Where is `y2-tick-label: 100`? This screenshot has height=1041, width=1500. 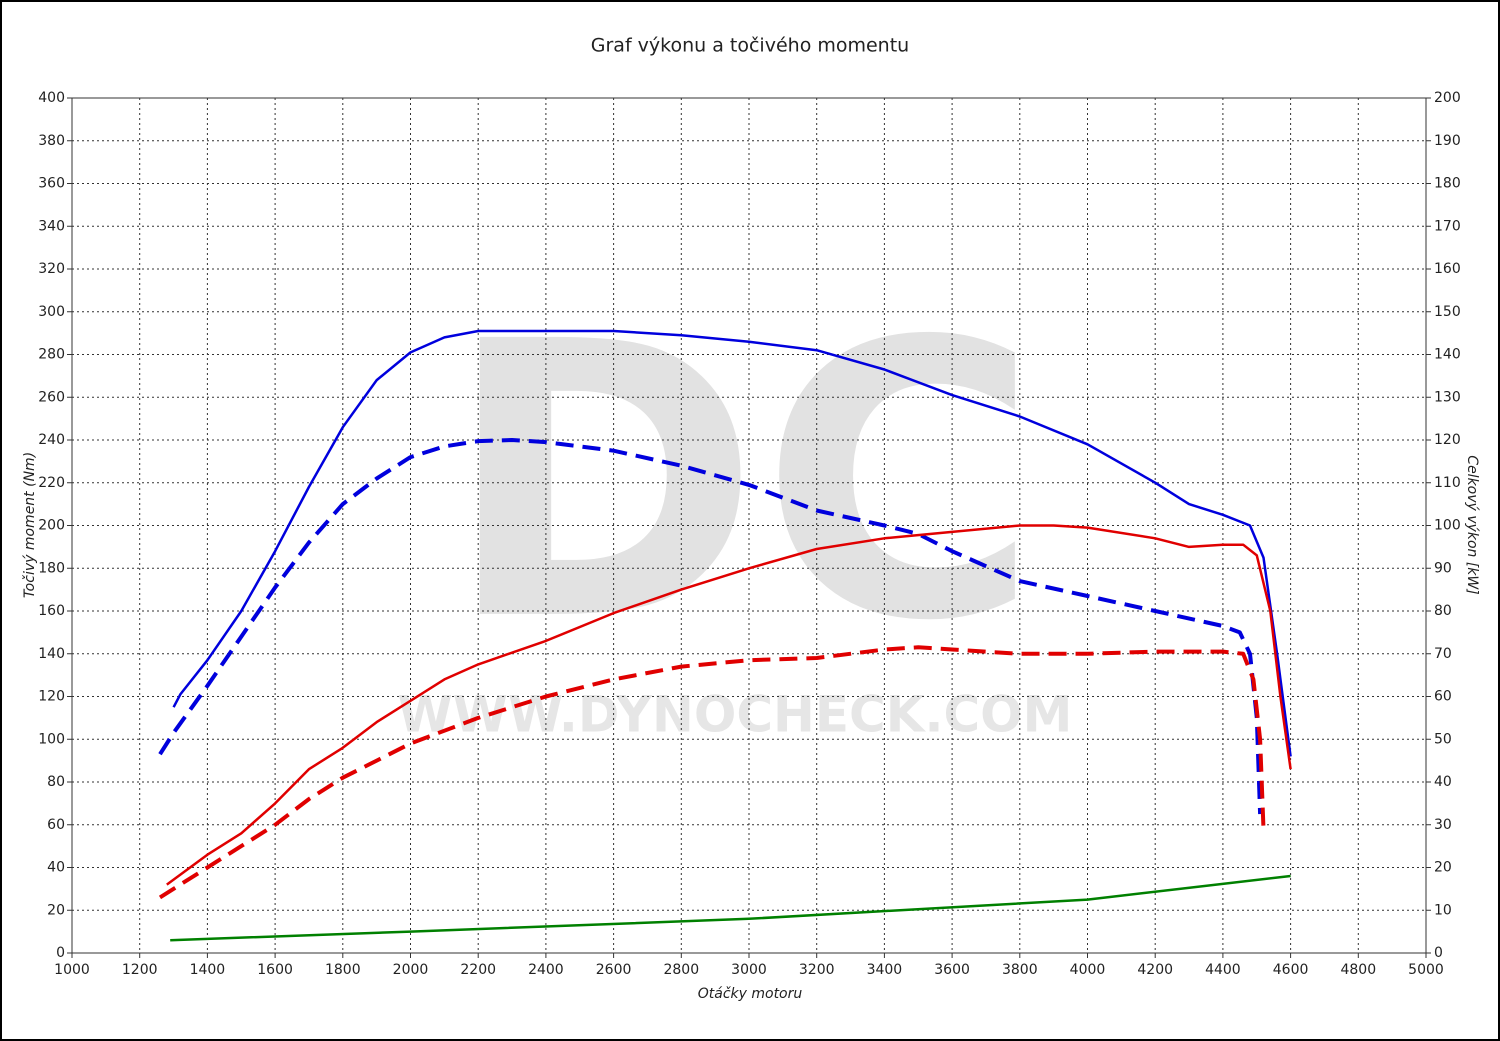
y2-tick-label: 100 is located at coordinates (1447, 526).